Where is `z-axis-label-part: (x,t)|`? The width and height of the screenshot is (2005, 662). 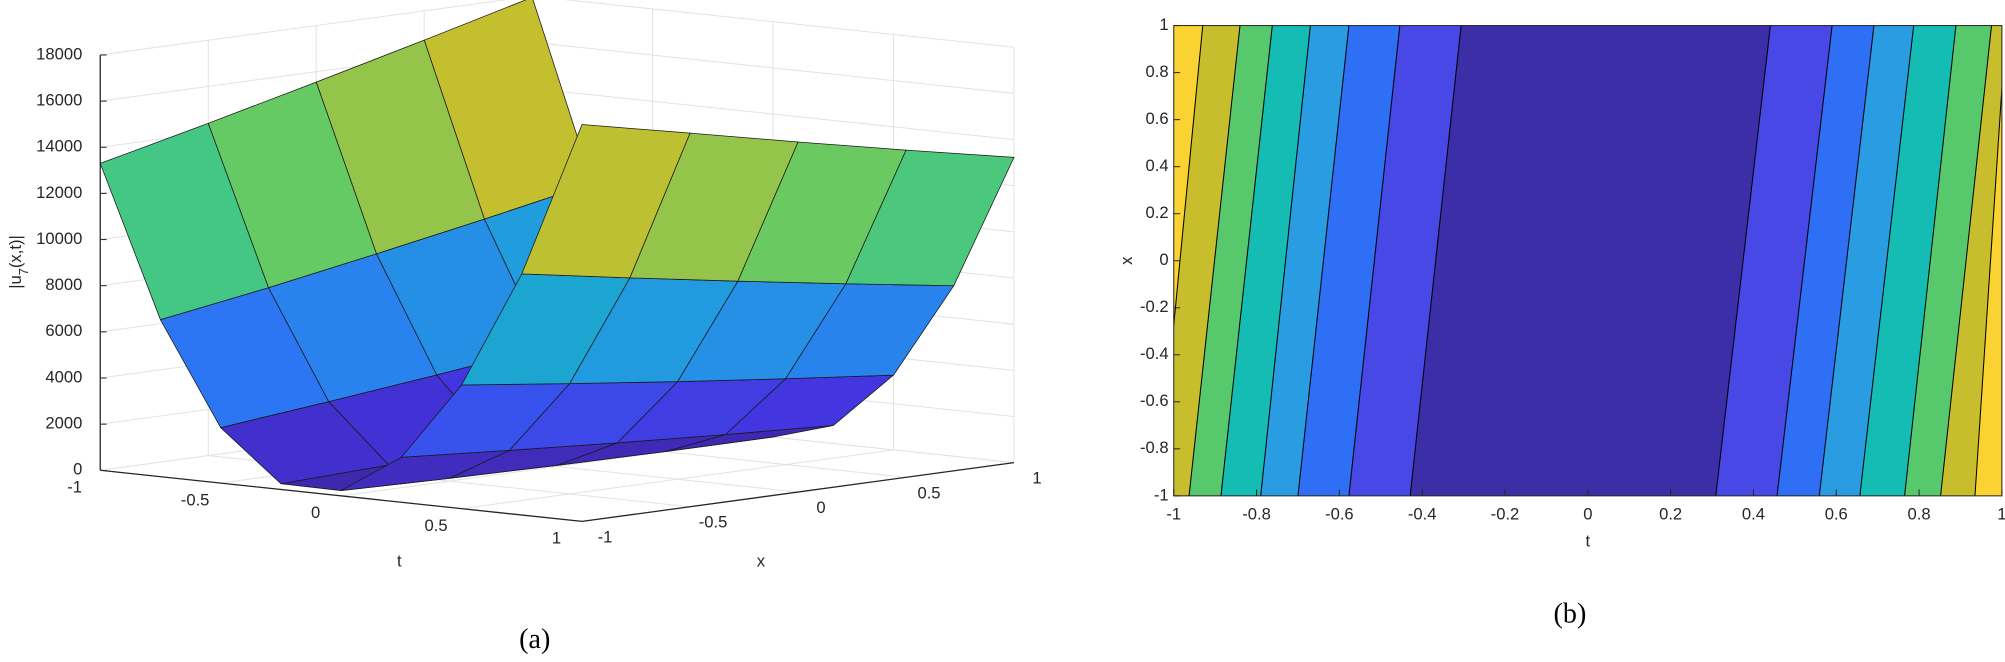
z-axis-label-part: (x,t)| is located at coordinates (16, 251).